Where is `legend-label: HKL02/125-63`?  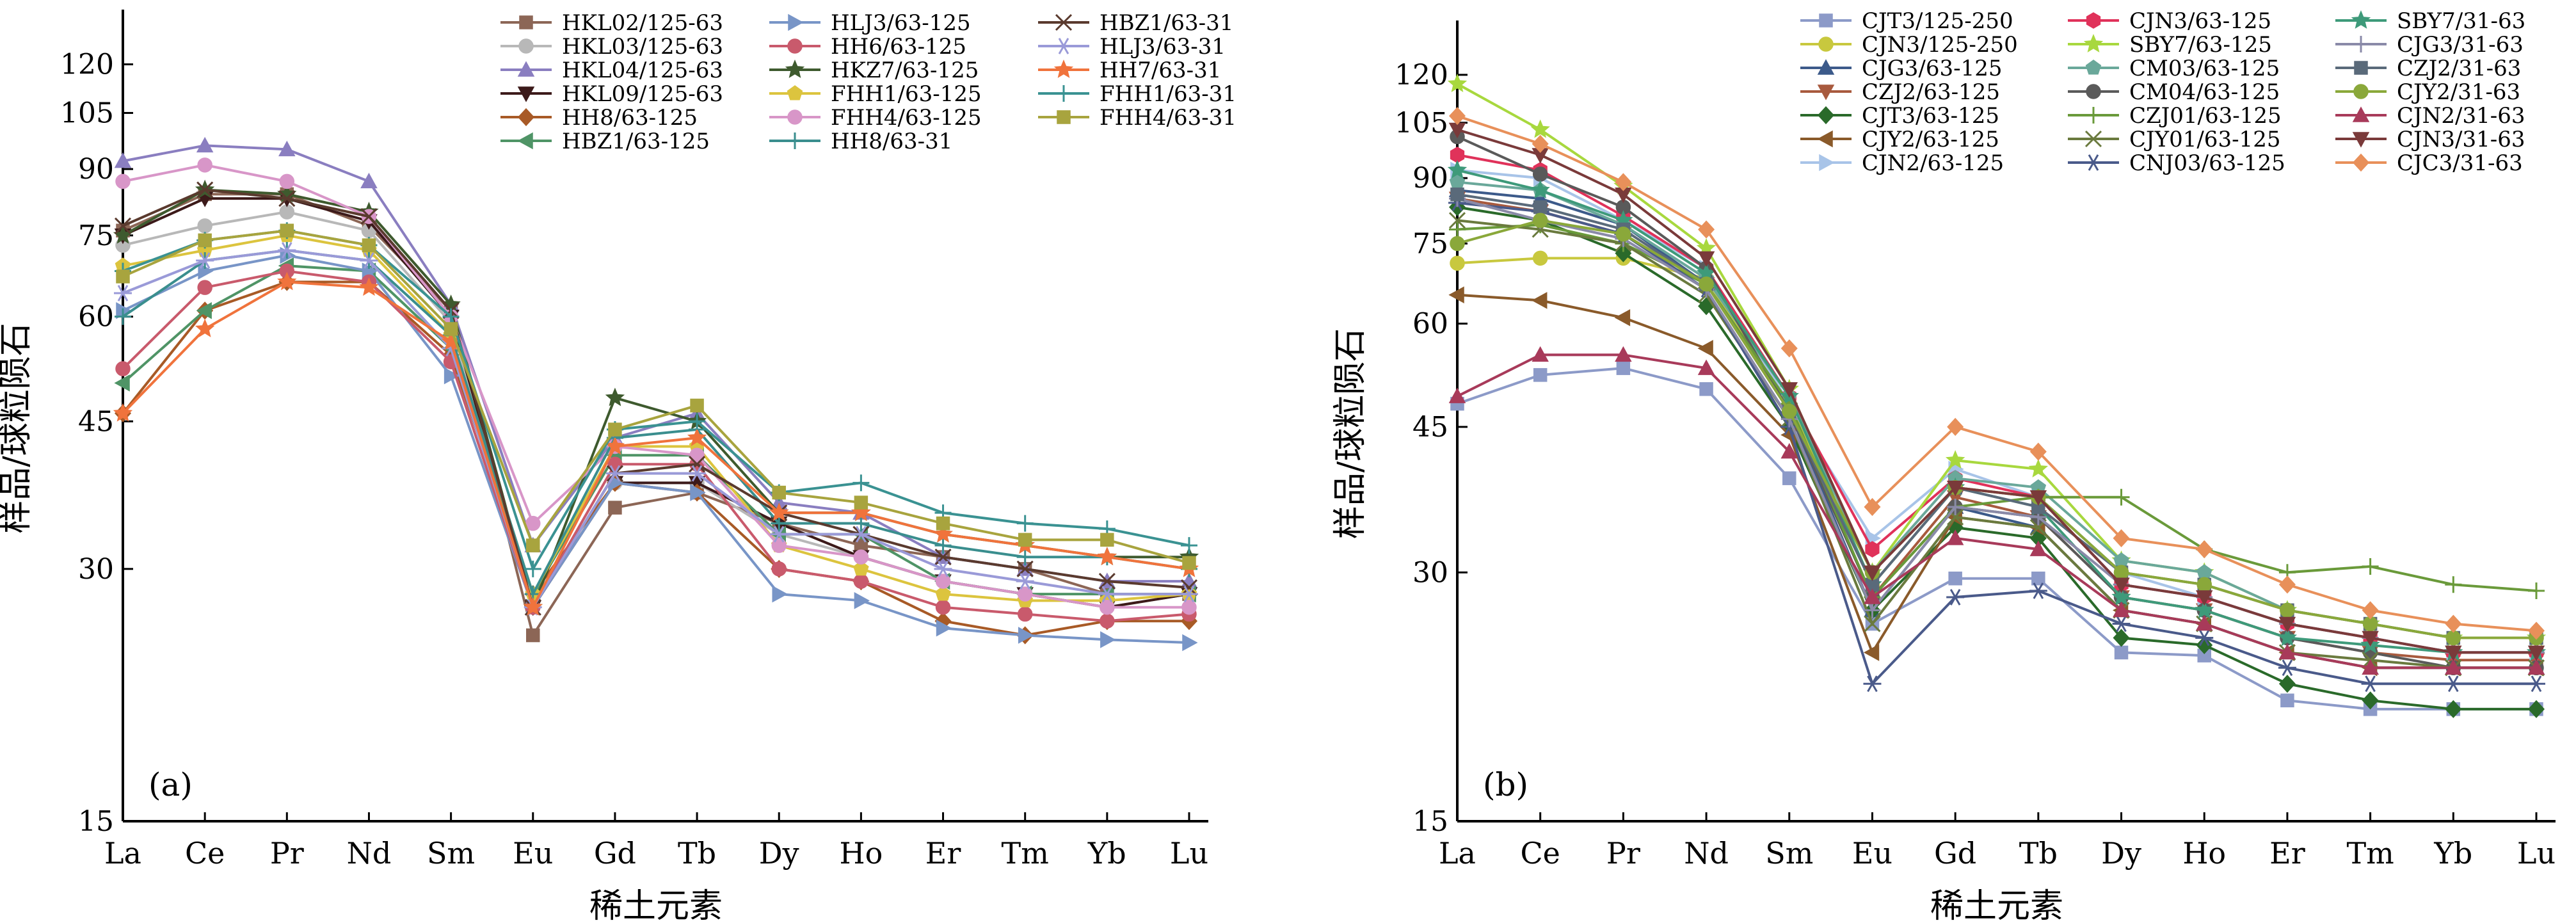 legend-label: HKL02/125-63 is located at coordinates (642, 23).